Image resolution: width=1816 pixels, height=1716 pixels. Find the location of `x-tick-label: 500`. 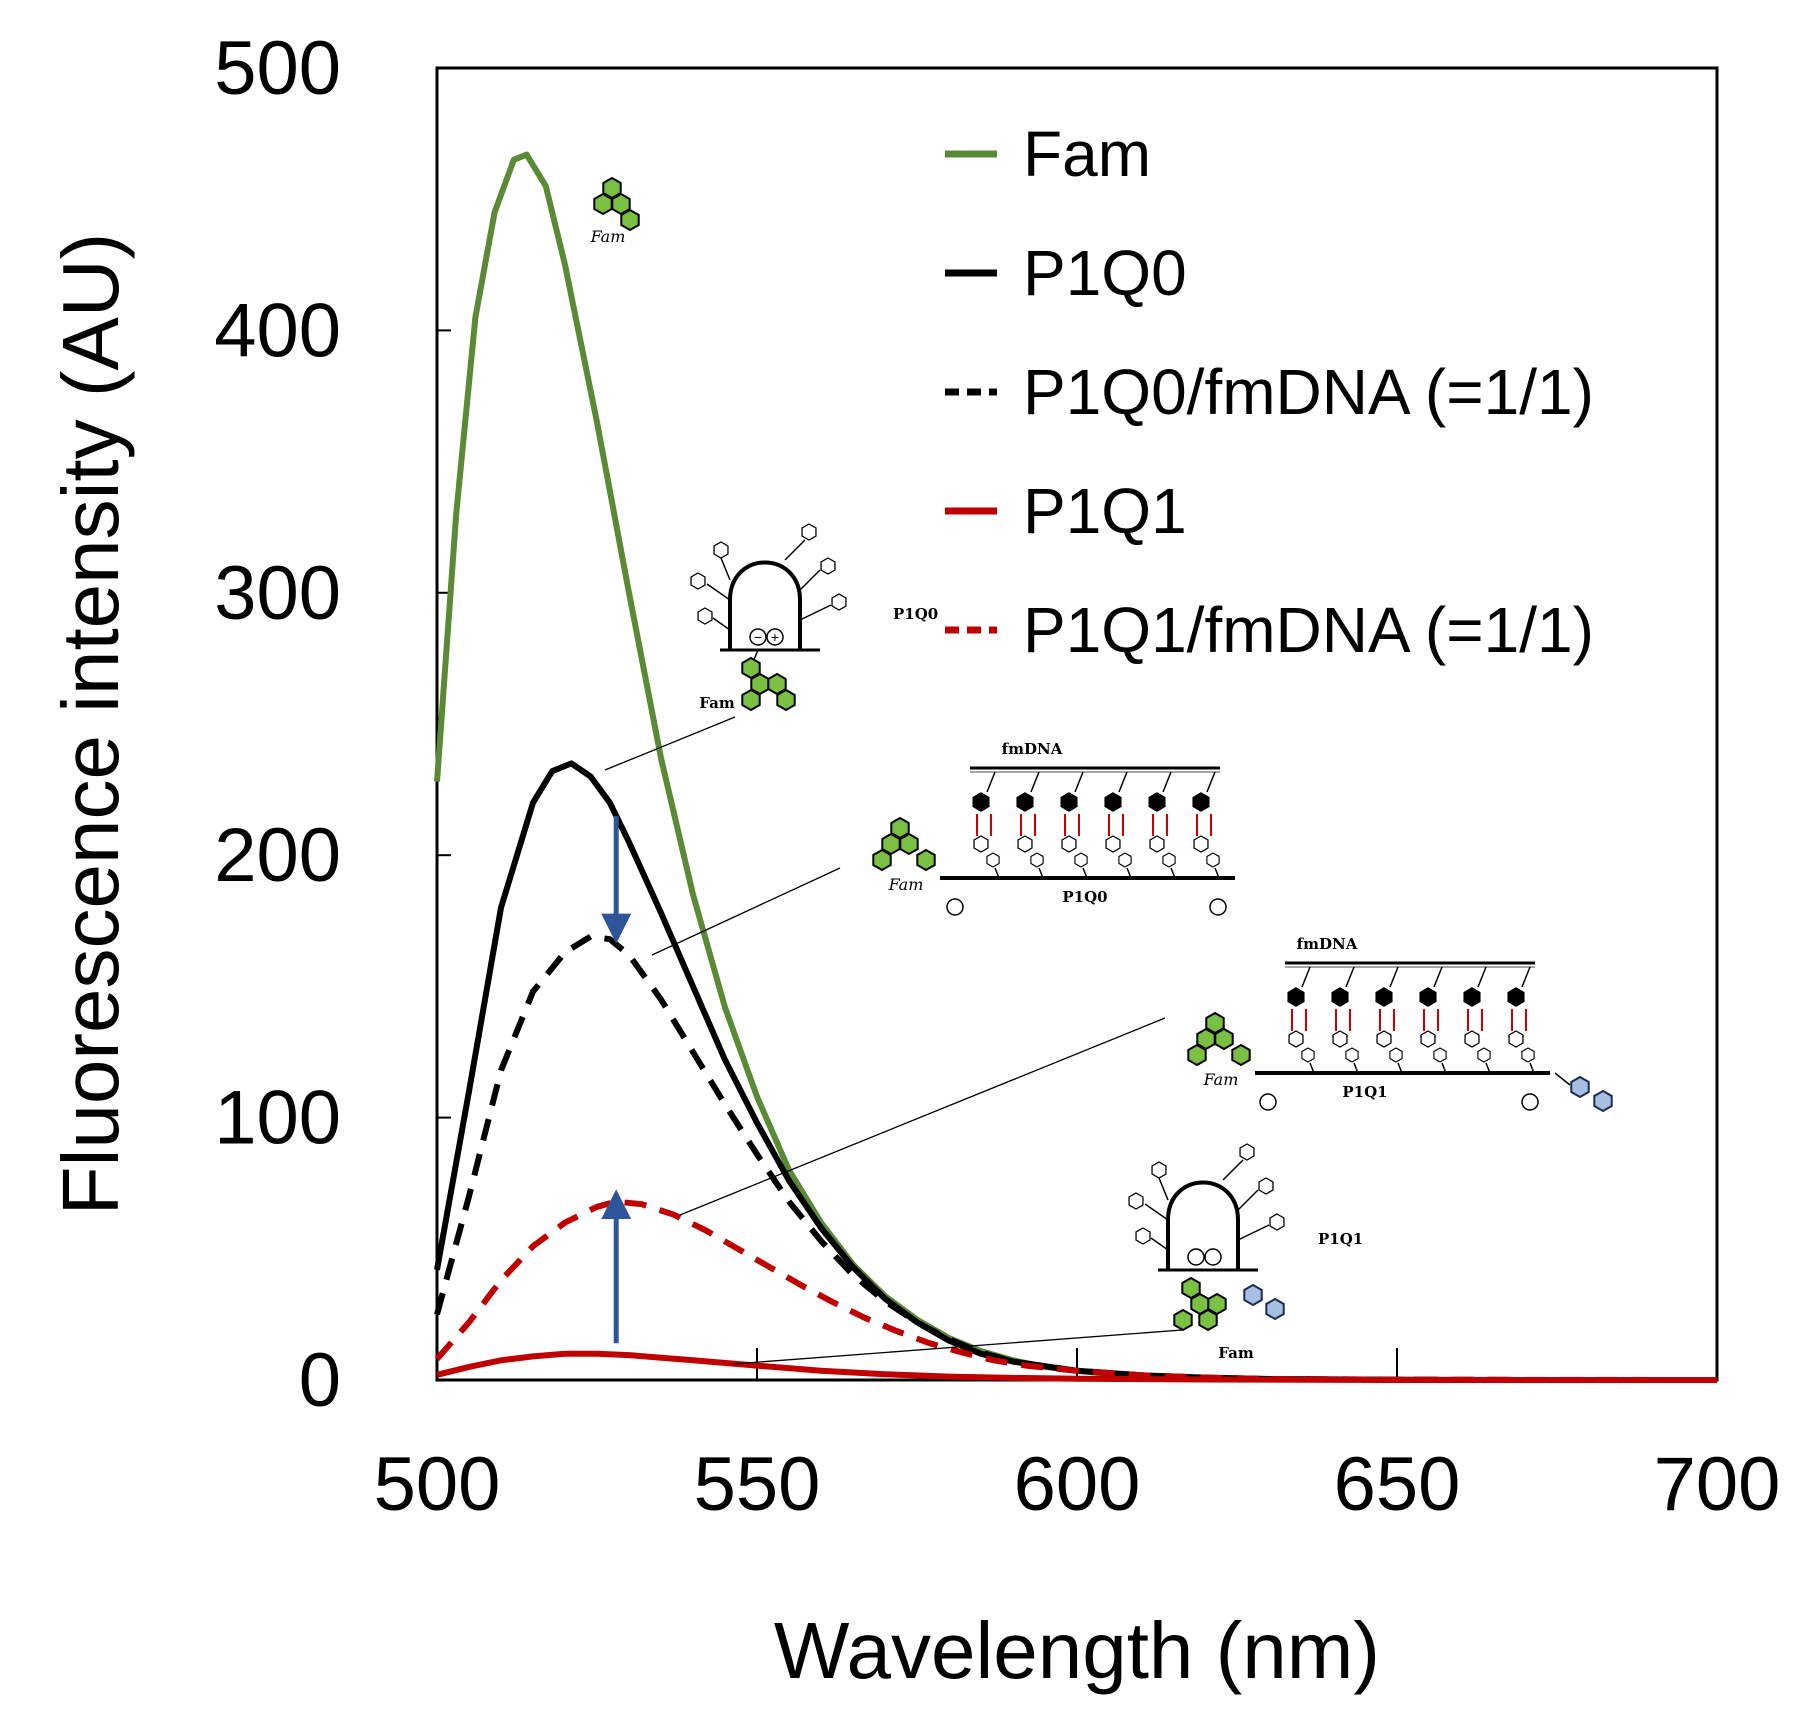

x-tick-label: 500 is located at coordinates (437, 1484).